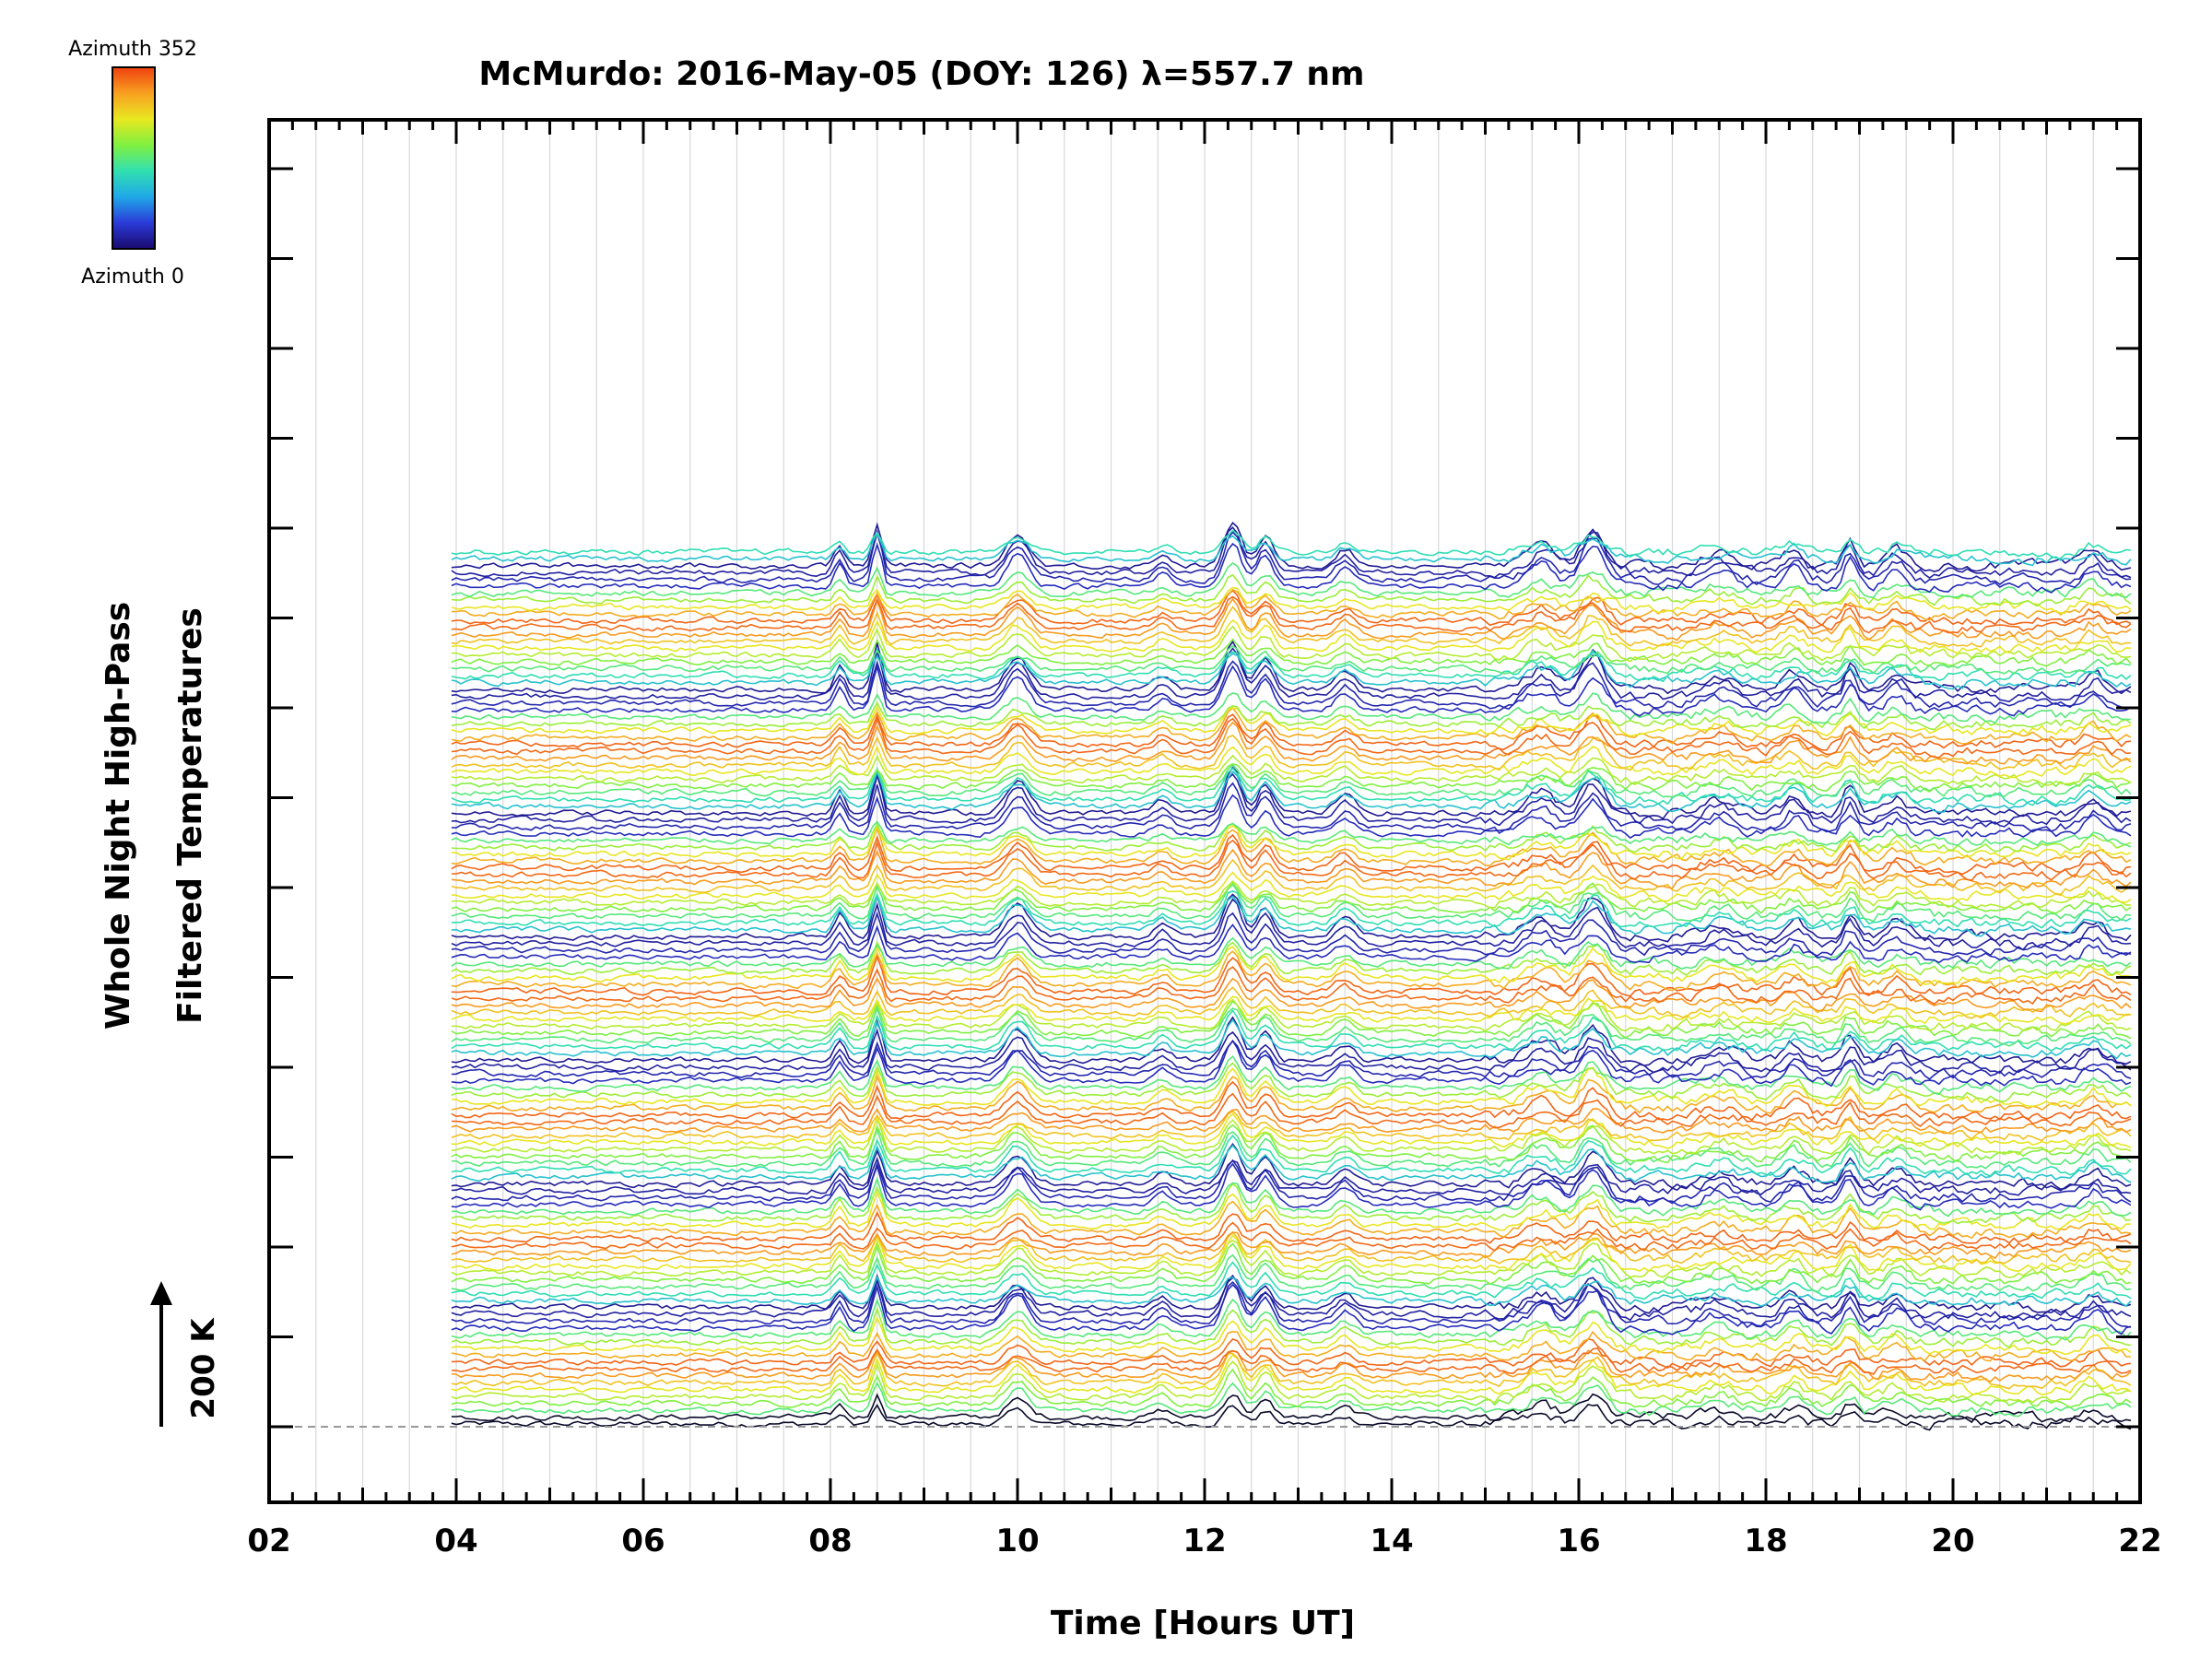 This screenshot has width=2212, height=1659. What do you see at coordinates (118, 816) in the screenshot?
I see `y-axis-title-line1: Whole Night High-Pass` at bounding box center [118, 816].